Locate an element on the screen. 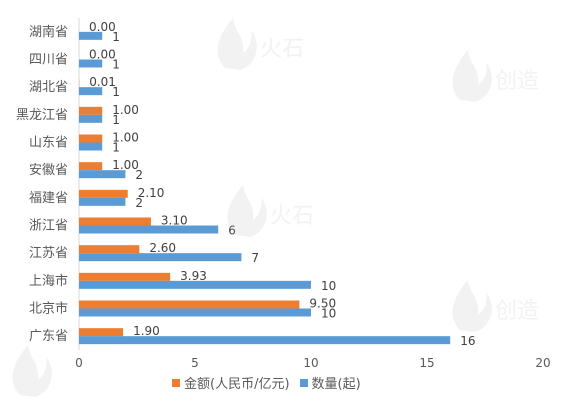  chart-legend: 金额(人民币/亿元) 数量(起) is located at coordinates (266, 382).